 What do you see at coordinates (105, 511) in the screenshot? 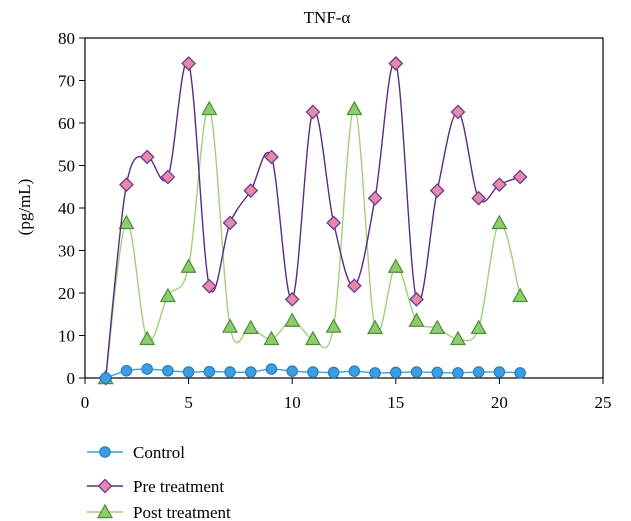
I see `legend-triangle-marker` at bounding box center [105, 511].